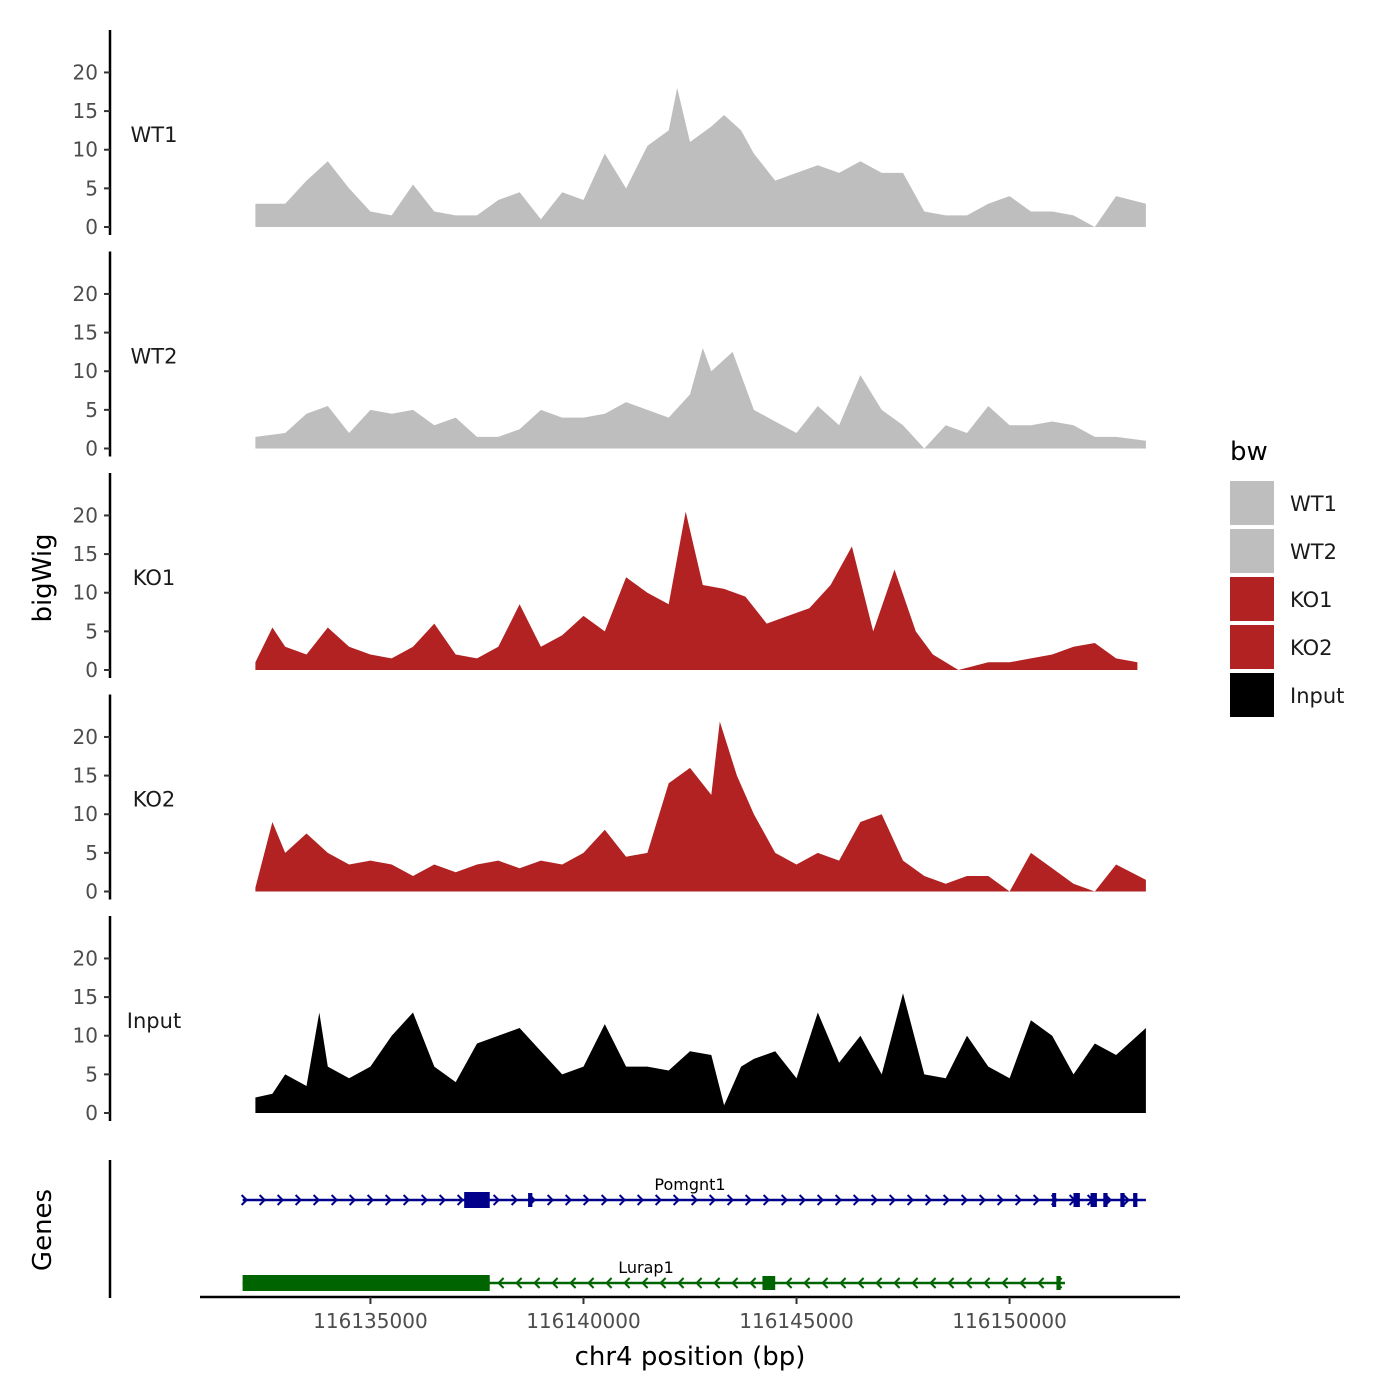  Describe the element at coordinates (1249, 452) in the screenshot. I see `legend-title: bw` at that location.